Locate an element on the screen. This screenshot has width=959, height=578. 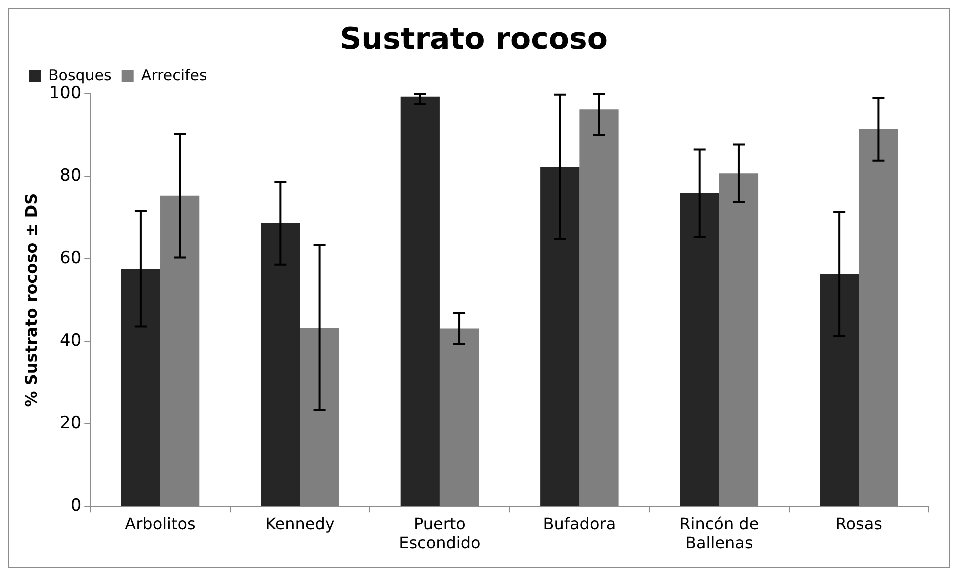
legend-label: Bosques is located at coordinates (80, 75).